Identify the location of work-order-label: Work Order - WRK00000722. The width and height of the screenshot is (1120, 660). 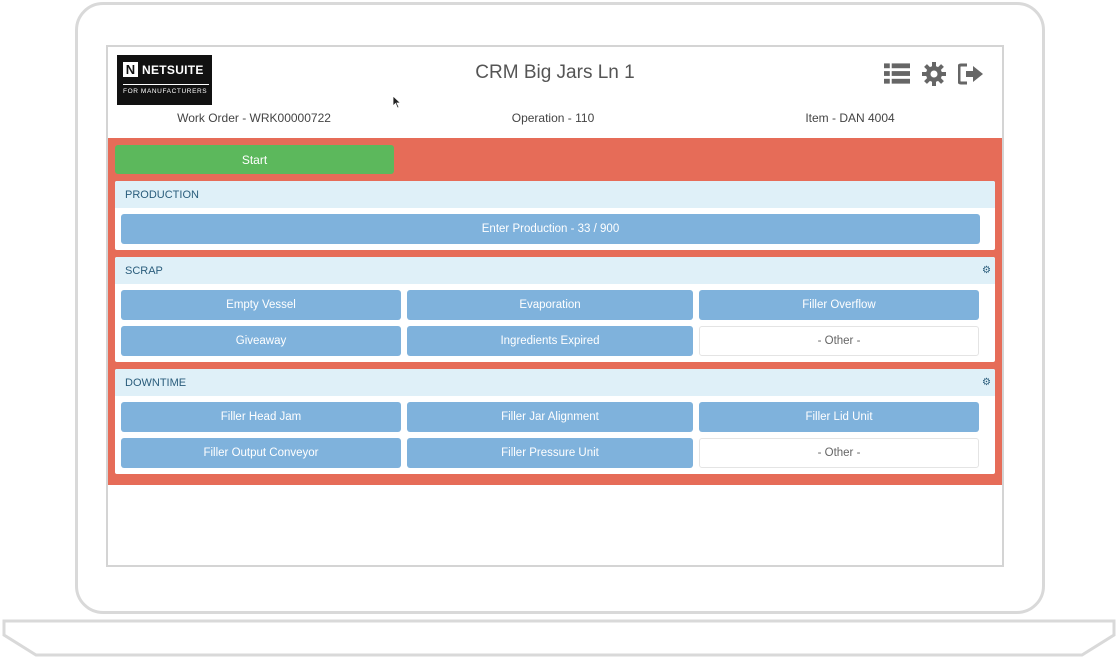
(254, 118).